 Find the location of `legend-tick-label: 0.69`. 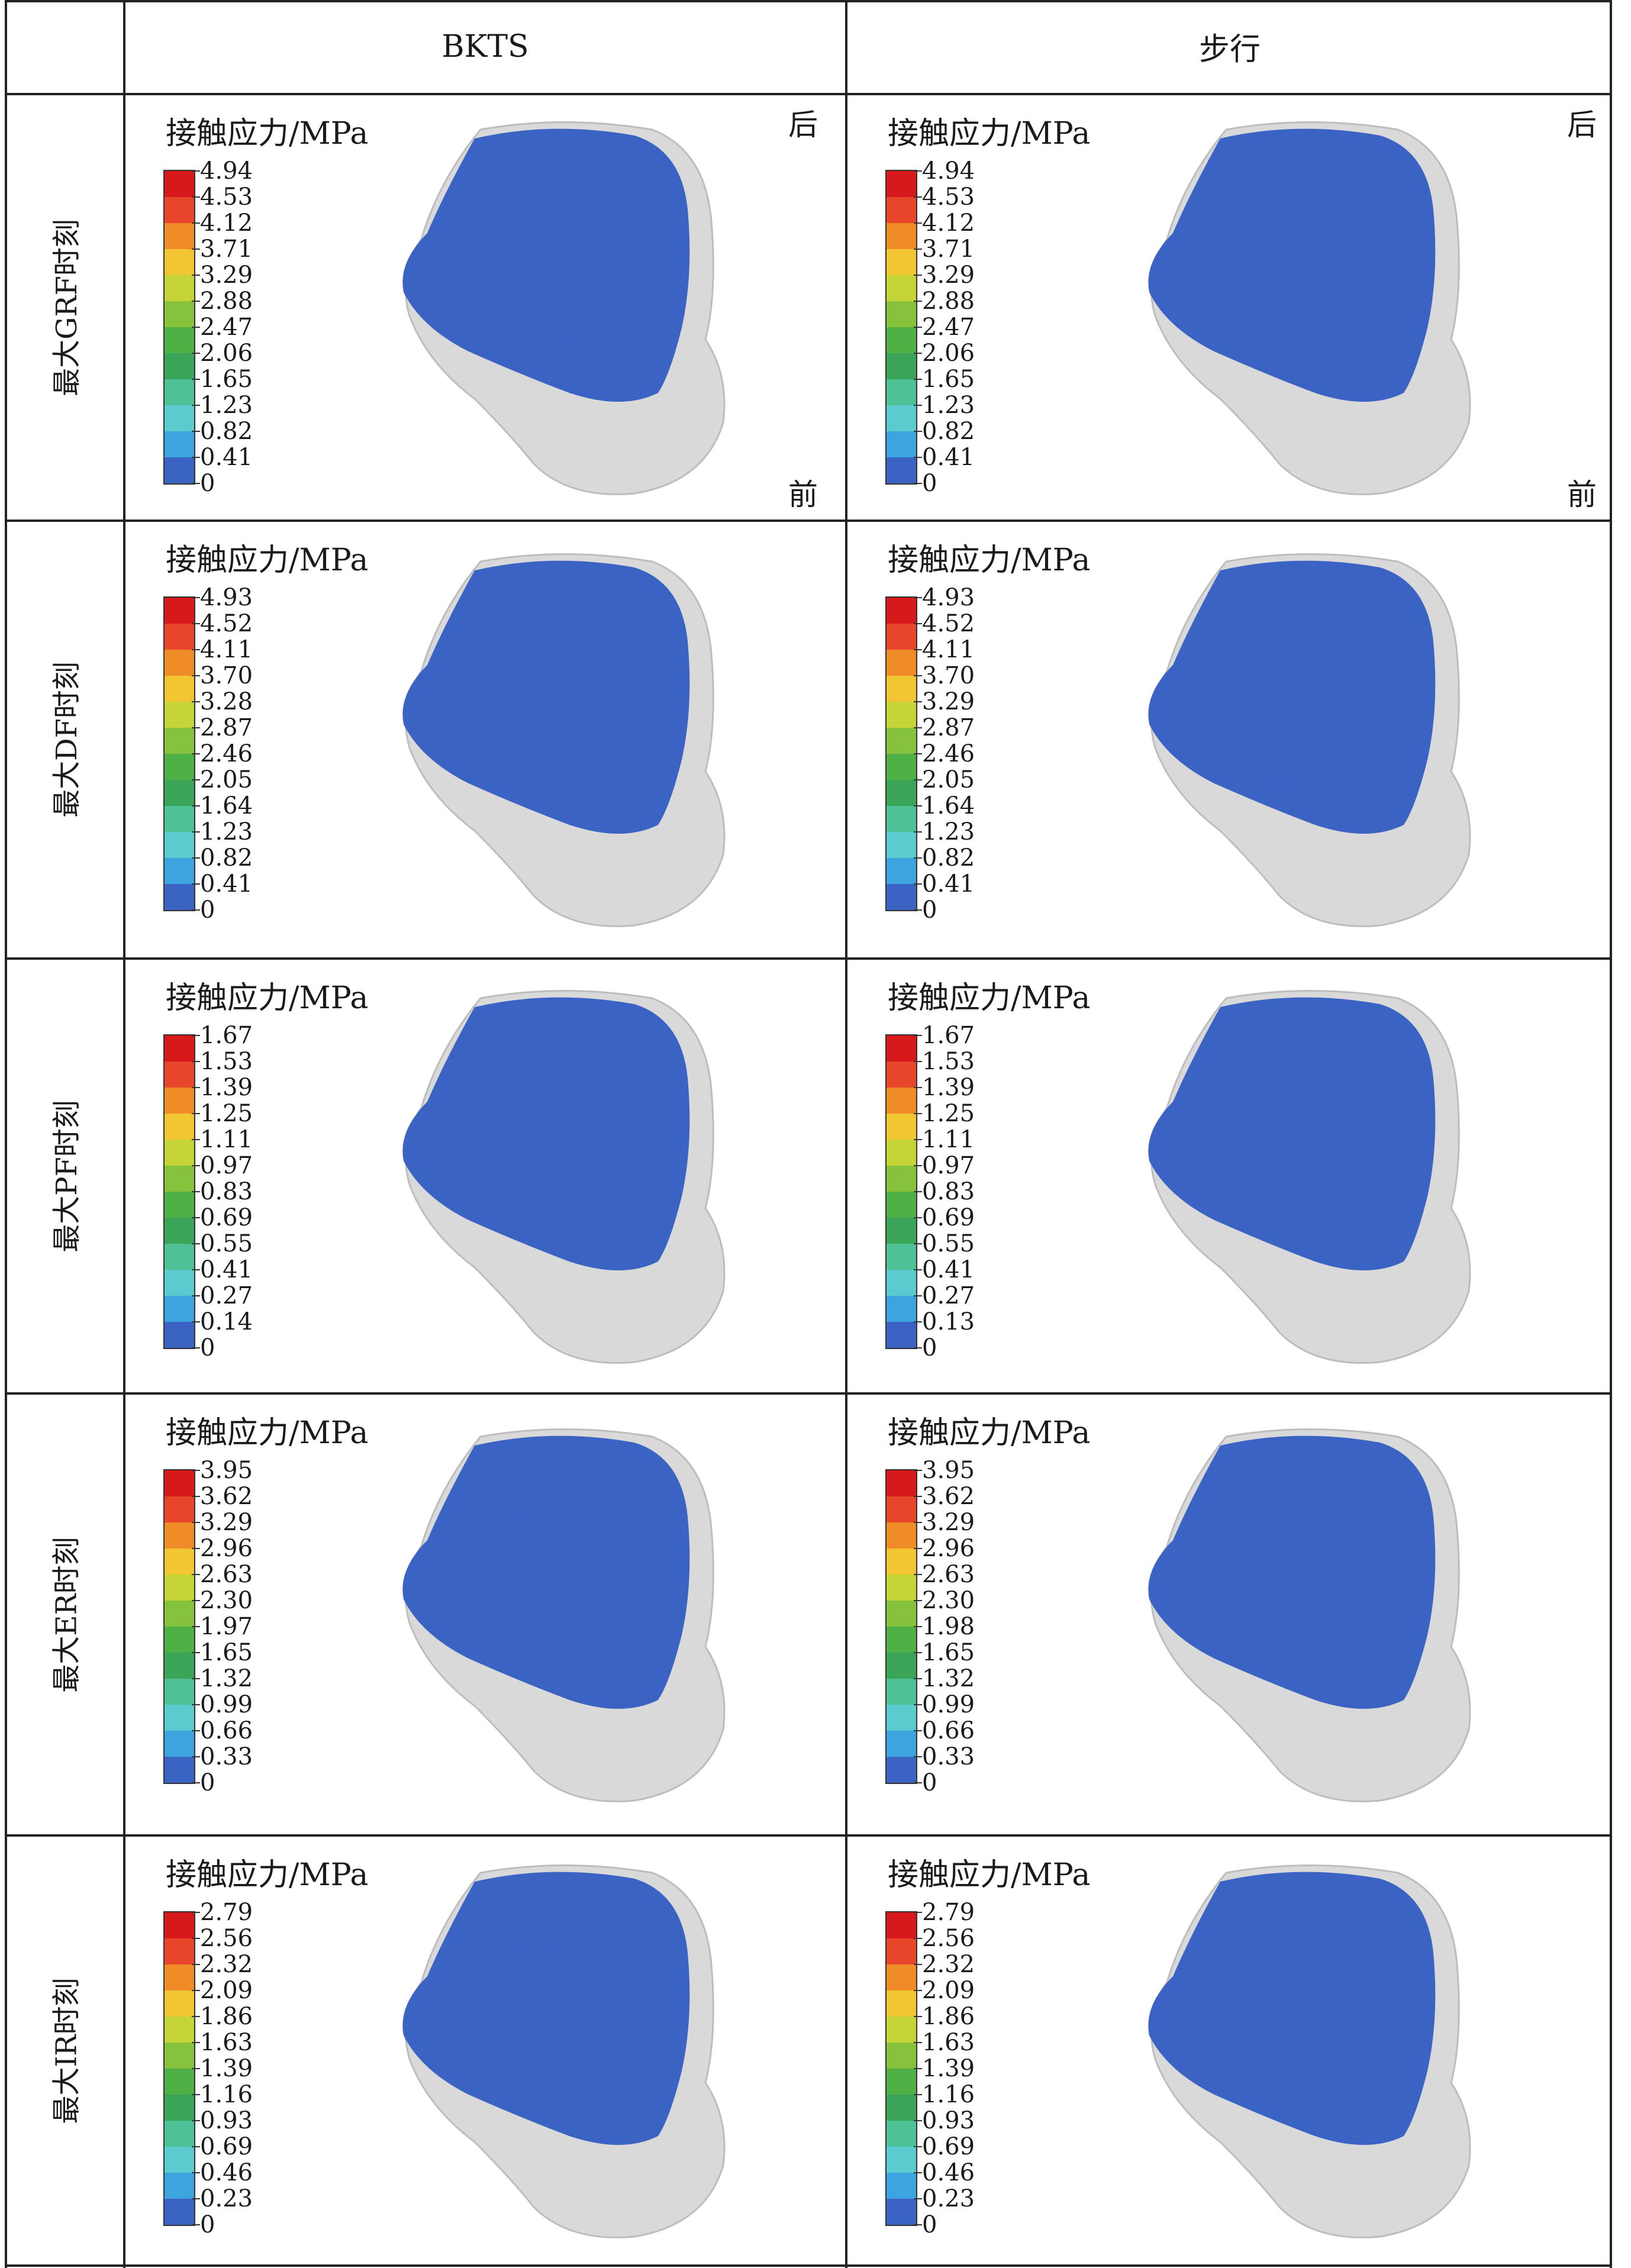

legend-tick-label: 0.69 is located at coordinates (948, 1217).